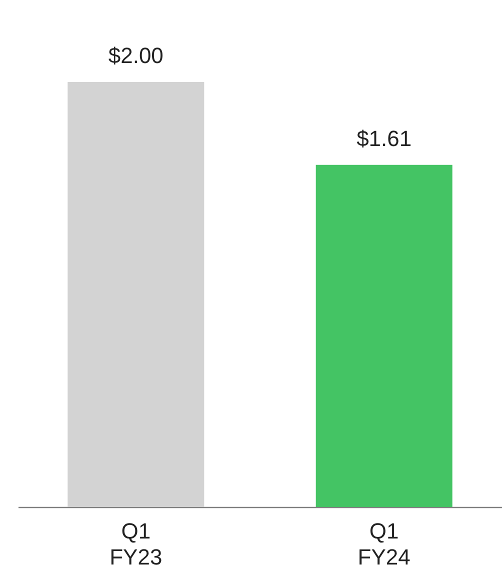  Describe the element at coordinates (384, 138) in the screenshot. I see `data-label: $1.61` at that location.